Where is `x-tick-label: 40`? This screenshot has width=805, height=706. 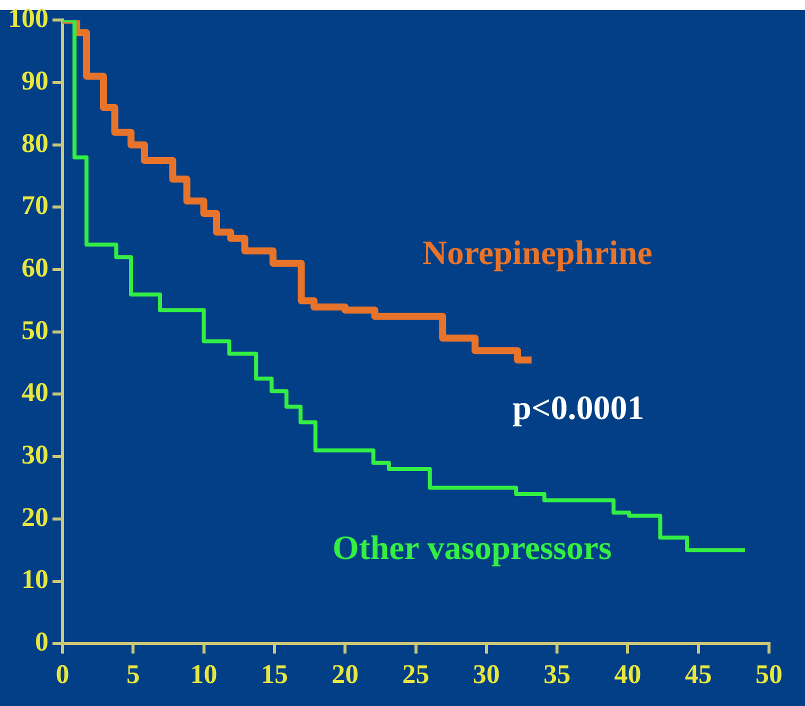 x-tick-label: 40 is located at coordinates (628, 673).